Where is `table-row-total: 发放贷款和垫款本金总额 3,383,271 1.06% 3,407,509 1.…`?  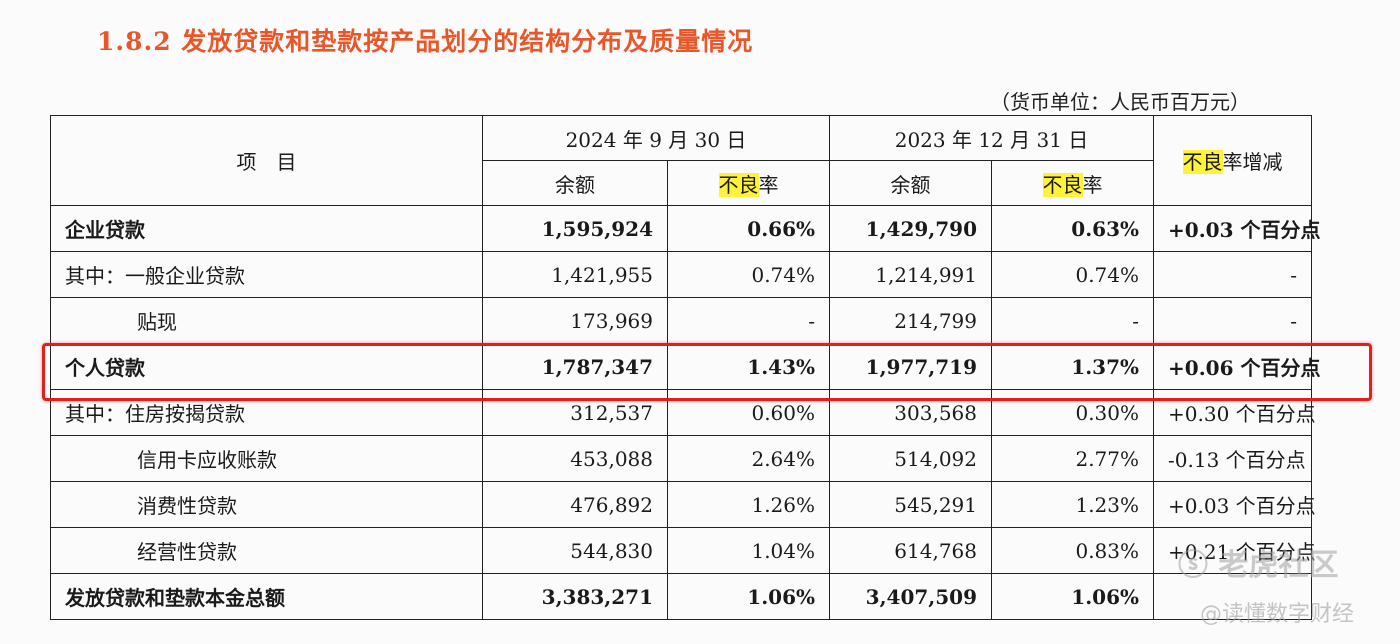
table-row-total: 发放贷款和垫款本金总额 3,383,271 1.06% 3,407,509 1.… is located at coordinates (681, 596).